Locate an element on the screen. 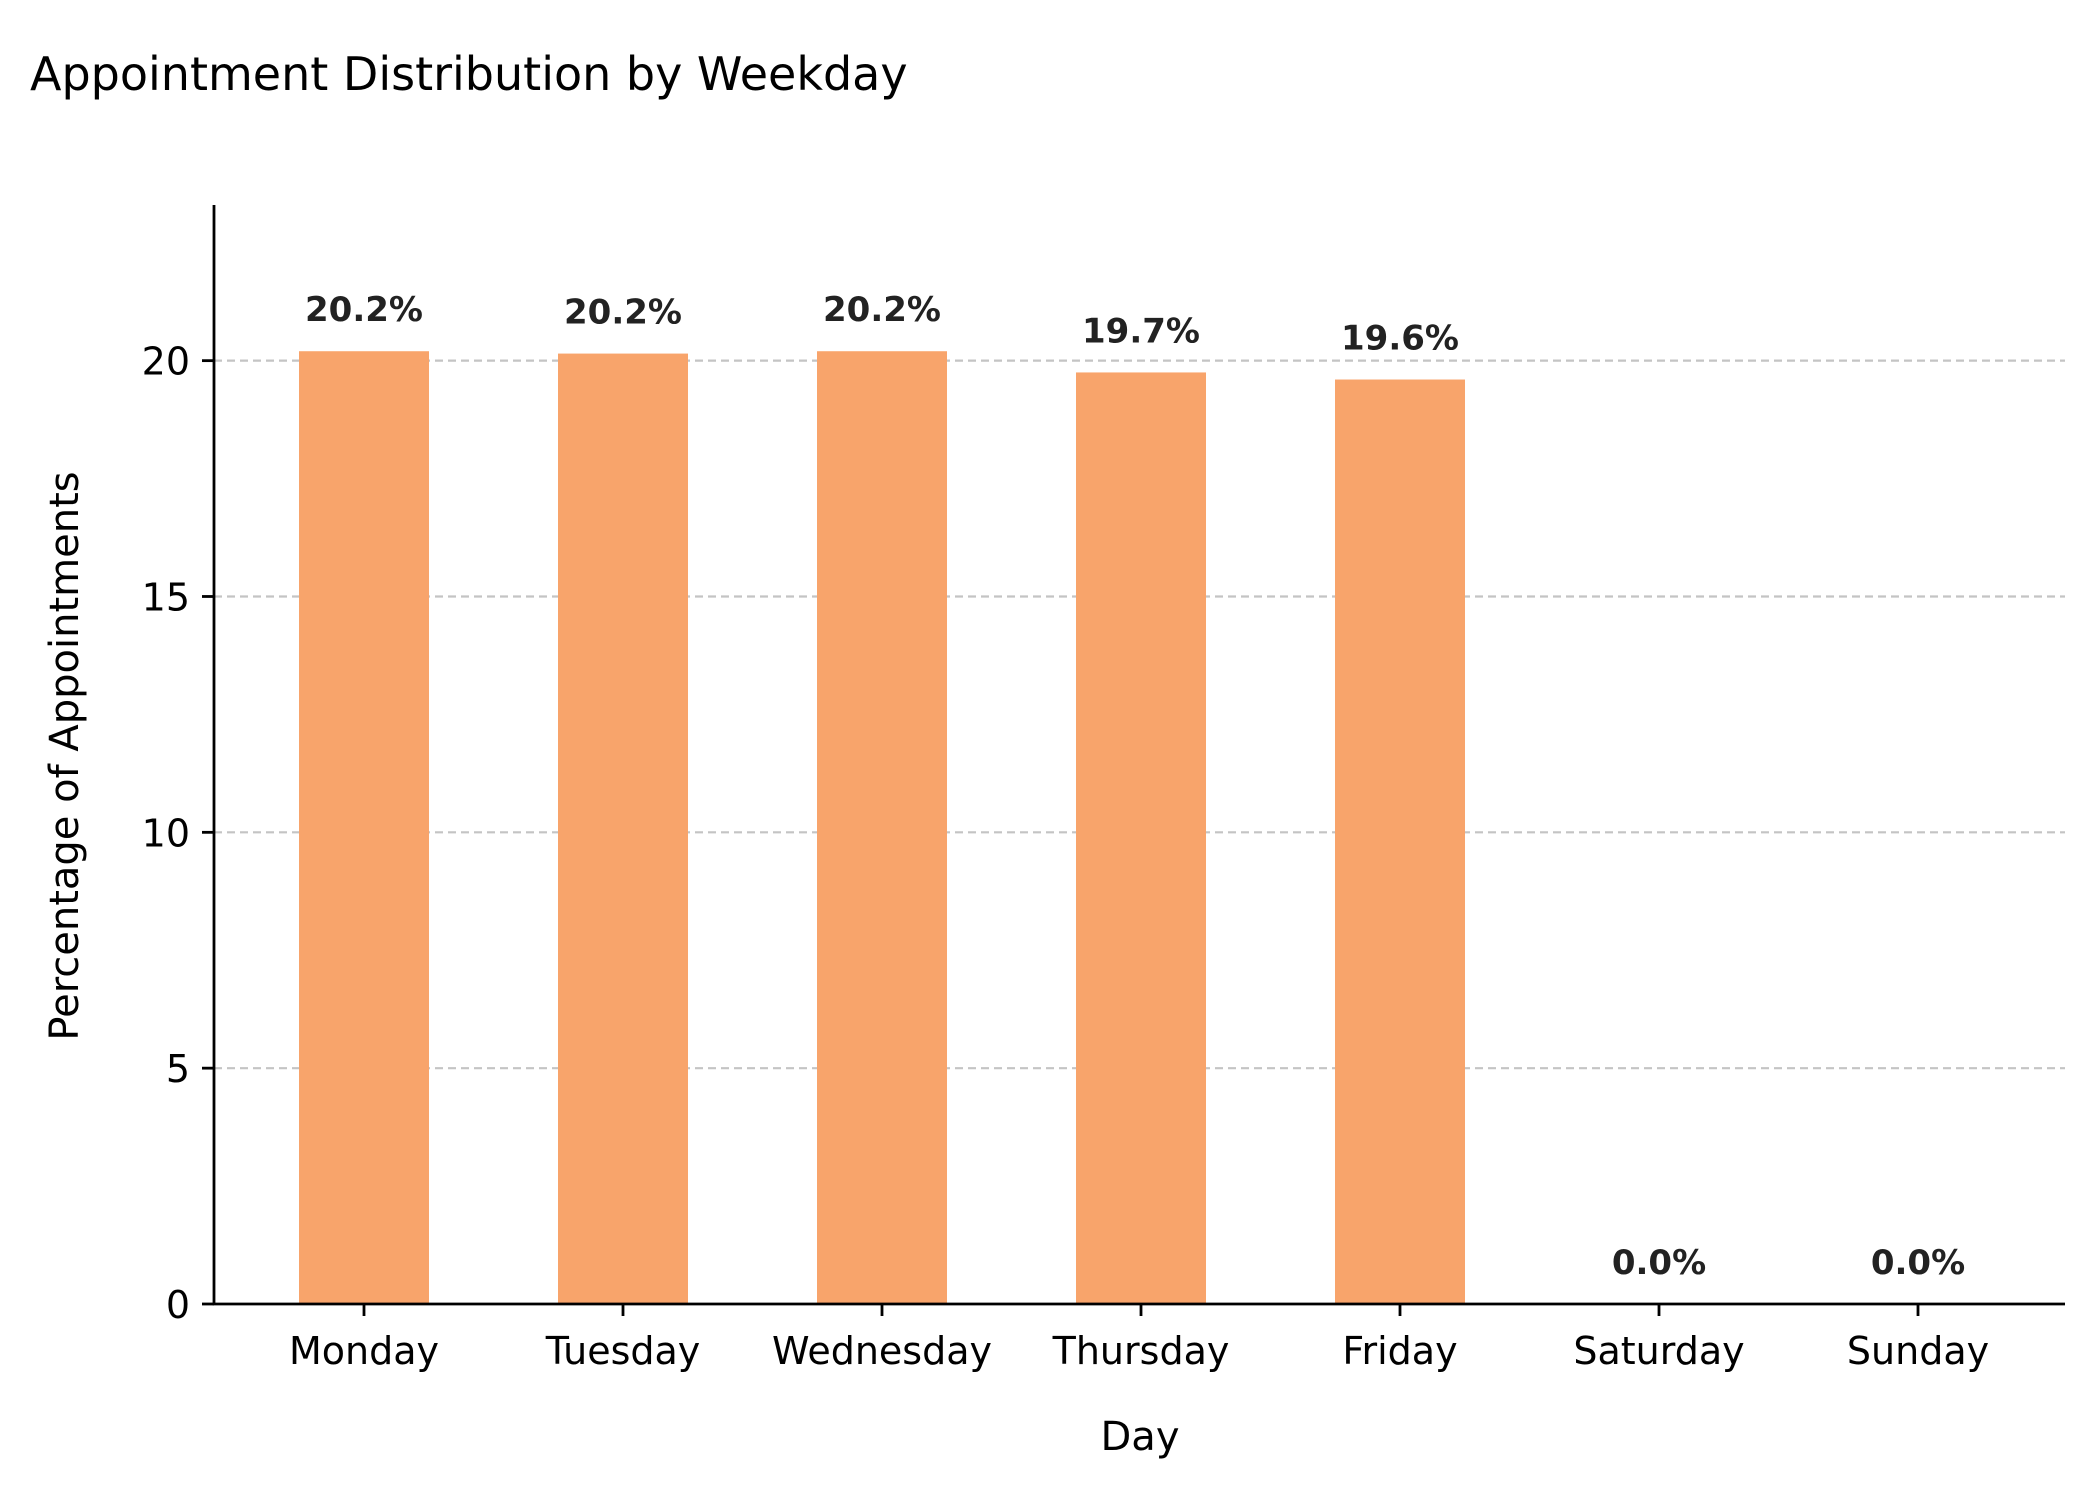  x-tick-label-thursday: Thursday is located at coordinates (1141, 1351).